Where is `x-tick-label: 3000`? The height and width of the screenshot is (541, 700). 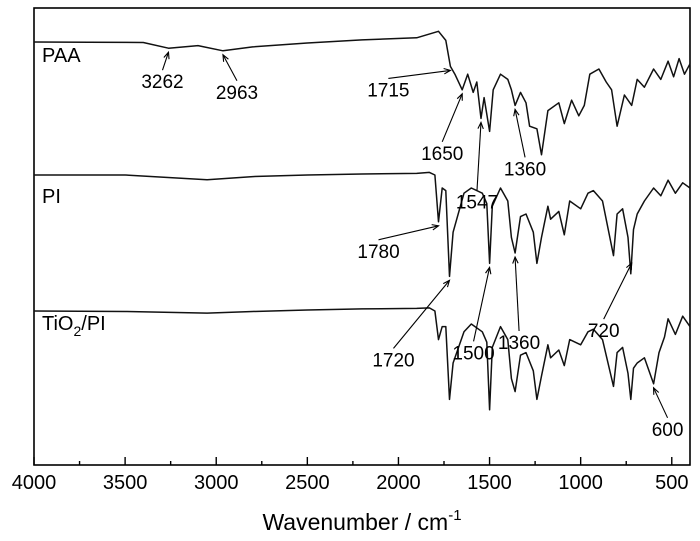 x-tick-label: 3000 is located at coordinates (216, 483).